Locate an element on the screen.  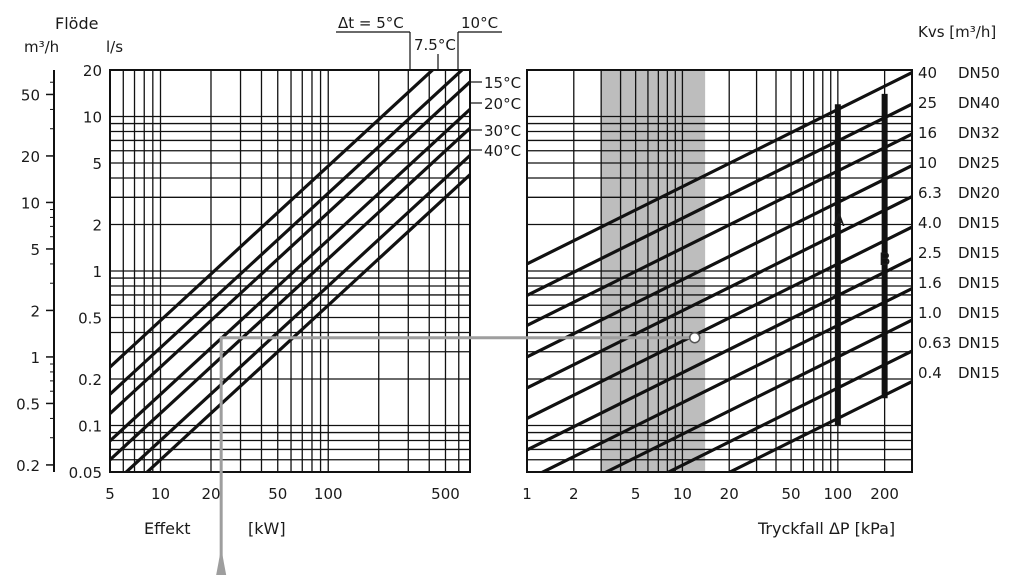
marker-a-label: A is located at coordinates (839, 221).